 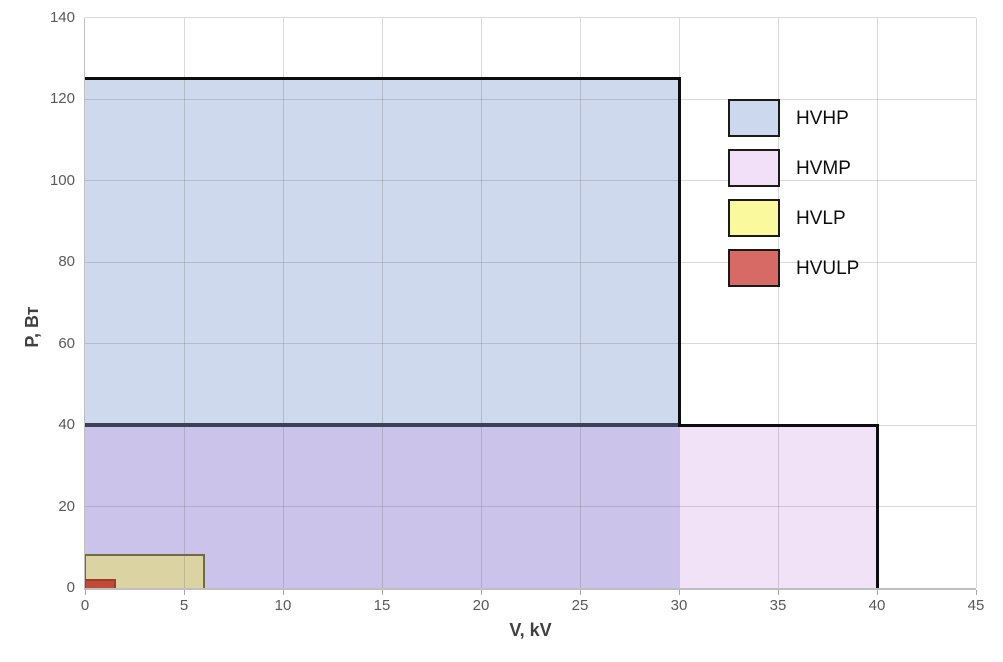 I want to click on region-hvulp-outline, so click(x=100, y=583).